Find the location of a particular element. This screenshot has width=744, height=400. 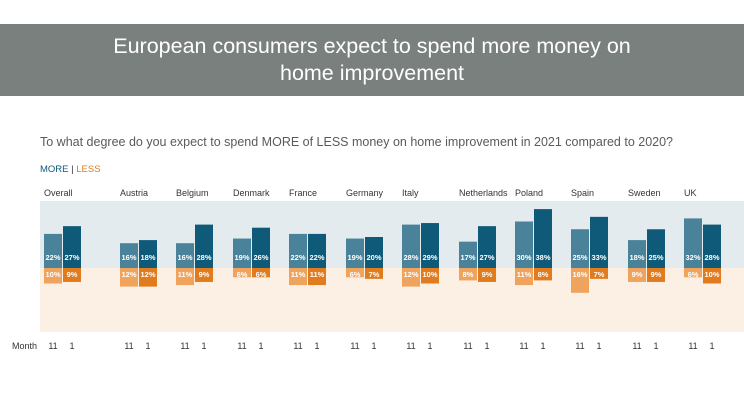

category-label: Spain is located at coordinates (582, 193).